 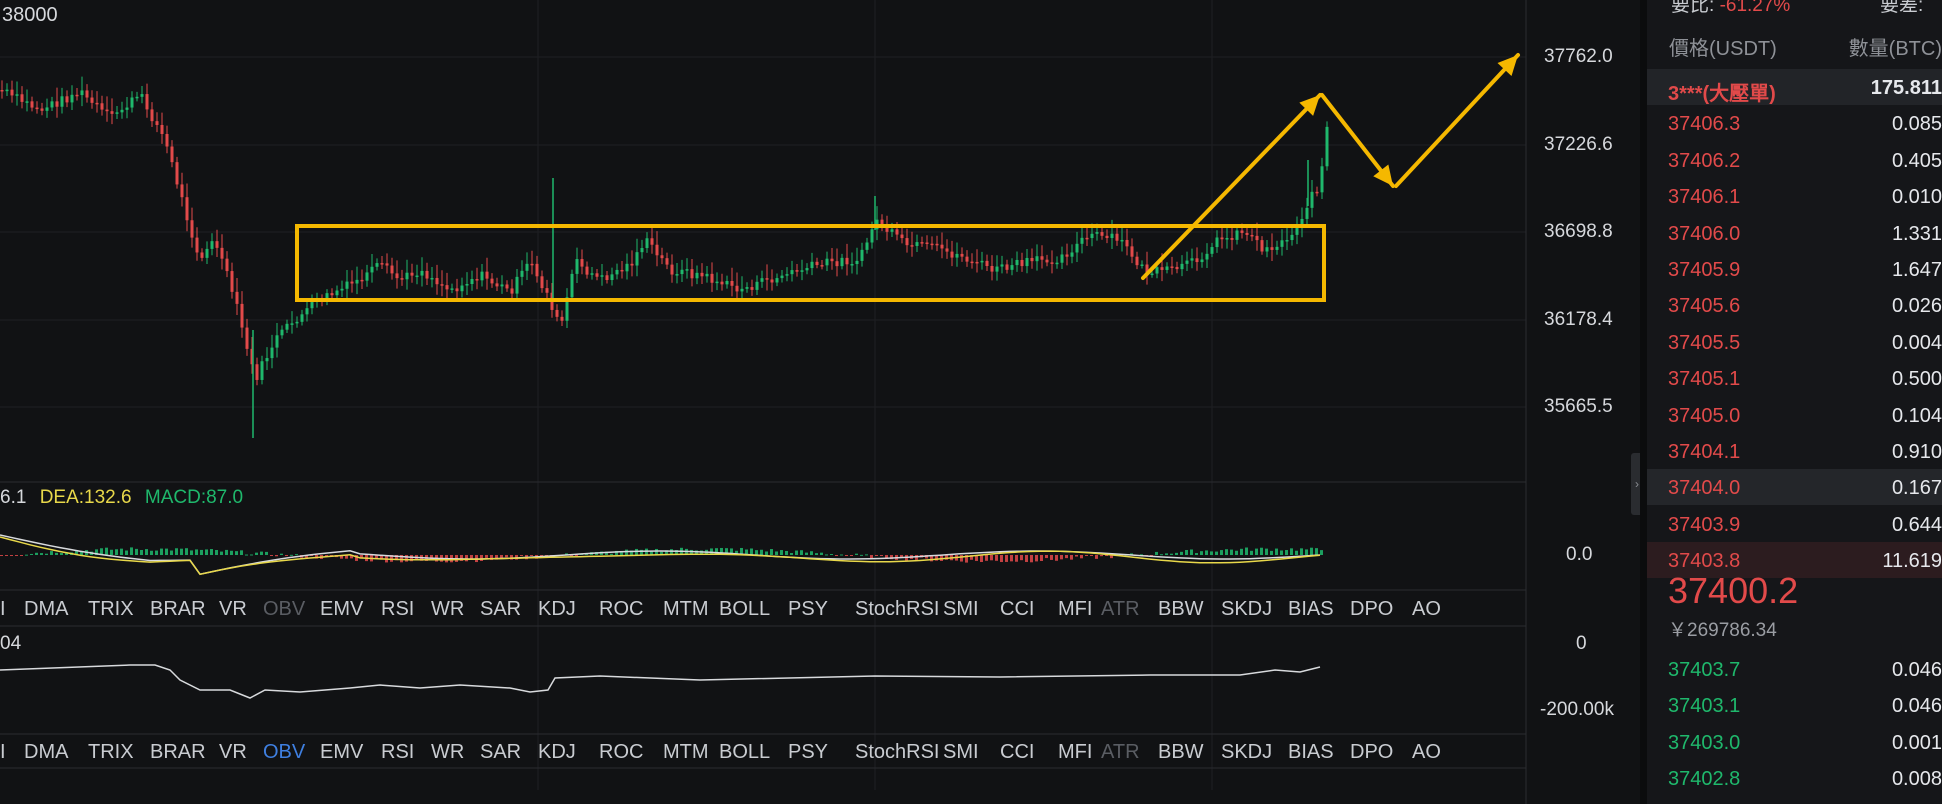 I want to click on bid-row: 37403.7 0.046, so click(x=1794, y=669).